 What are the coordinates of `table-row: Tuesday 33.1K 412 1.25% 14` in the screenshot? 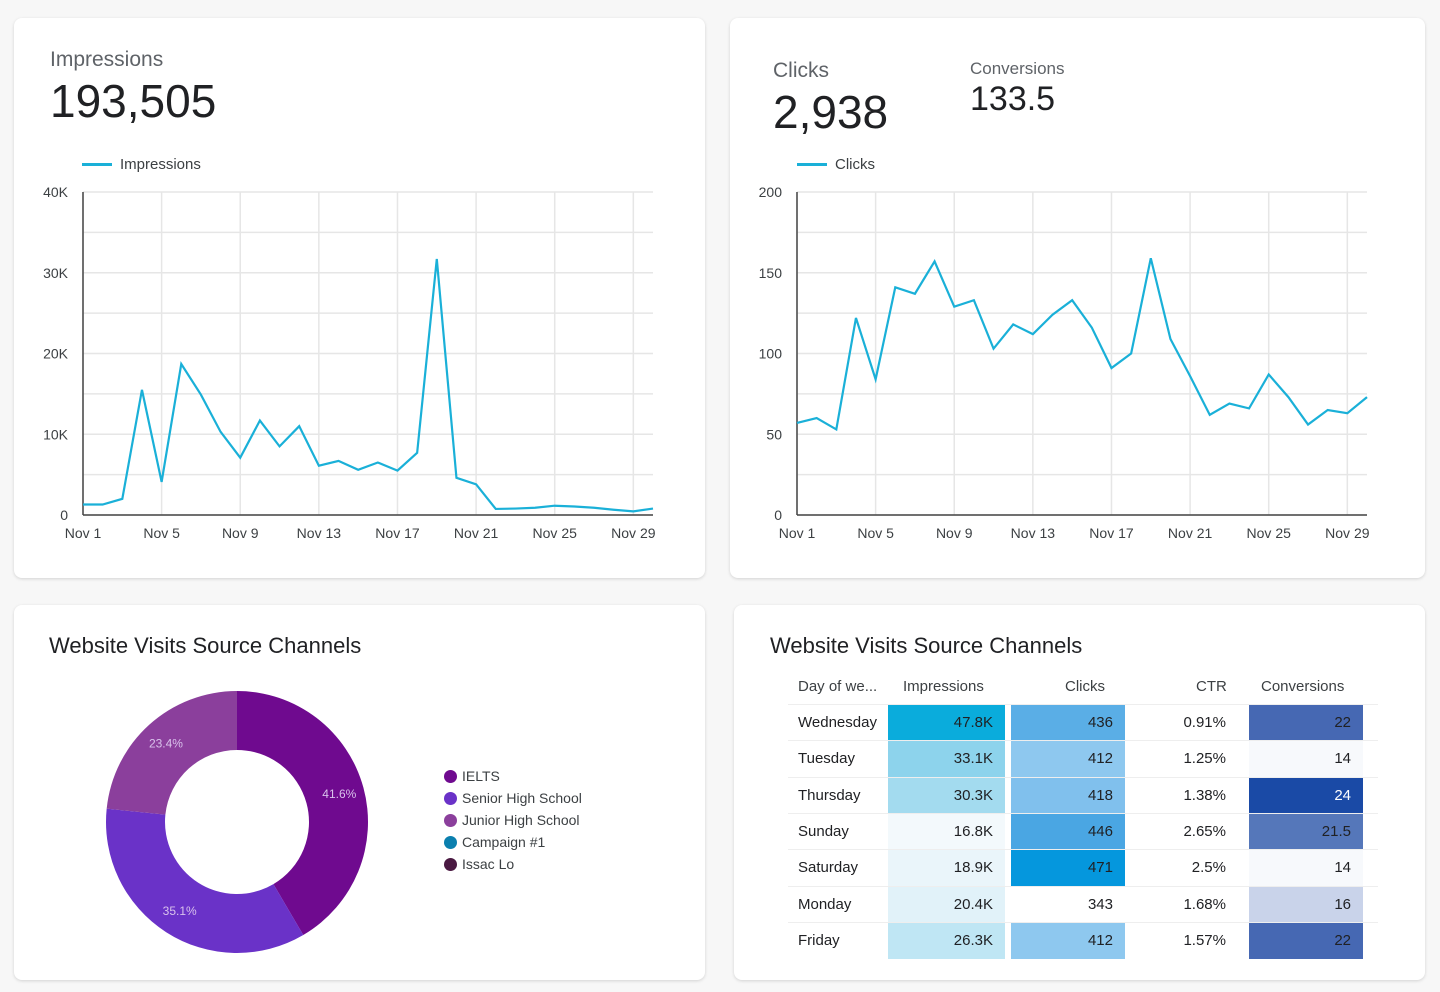 It's located at (1083, 759).